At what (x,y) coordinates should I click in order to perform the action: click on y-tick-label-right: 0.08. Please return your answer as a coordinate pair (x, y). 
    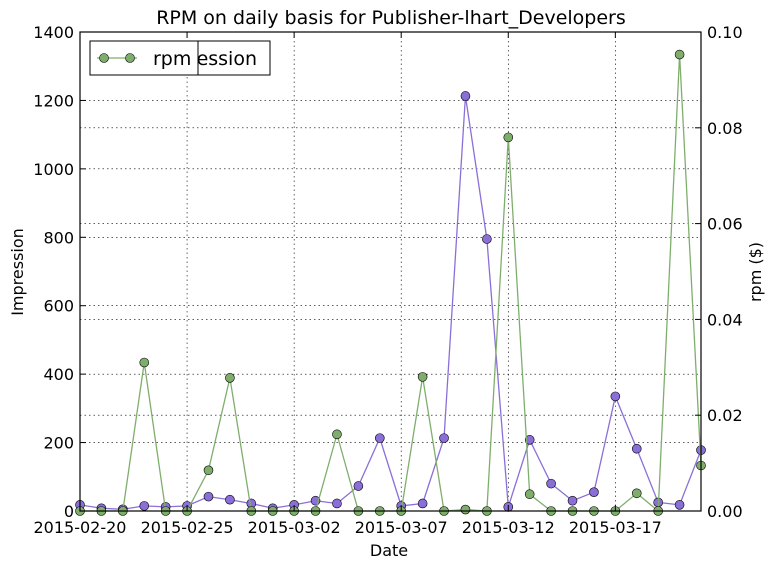
    Looking at the image, I should click on (725, 128).